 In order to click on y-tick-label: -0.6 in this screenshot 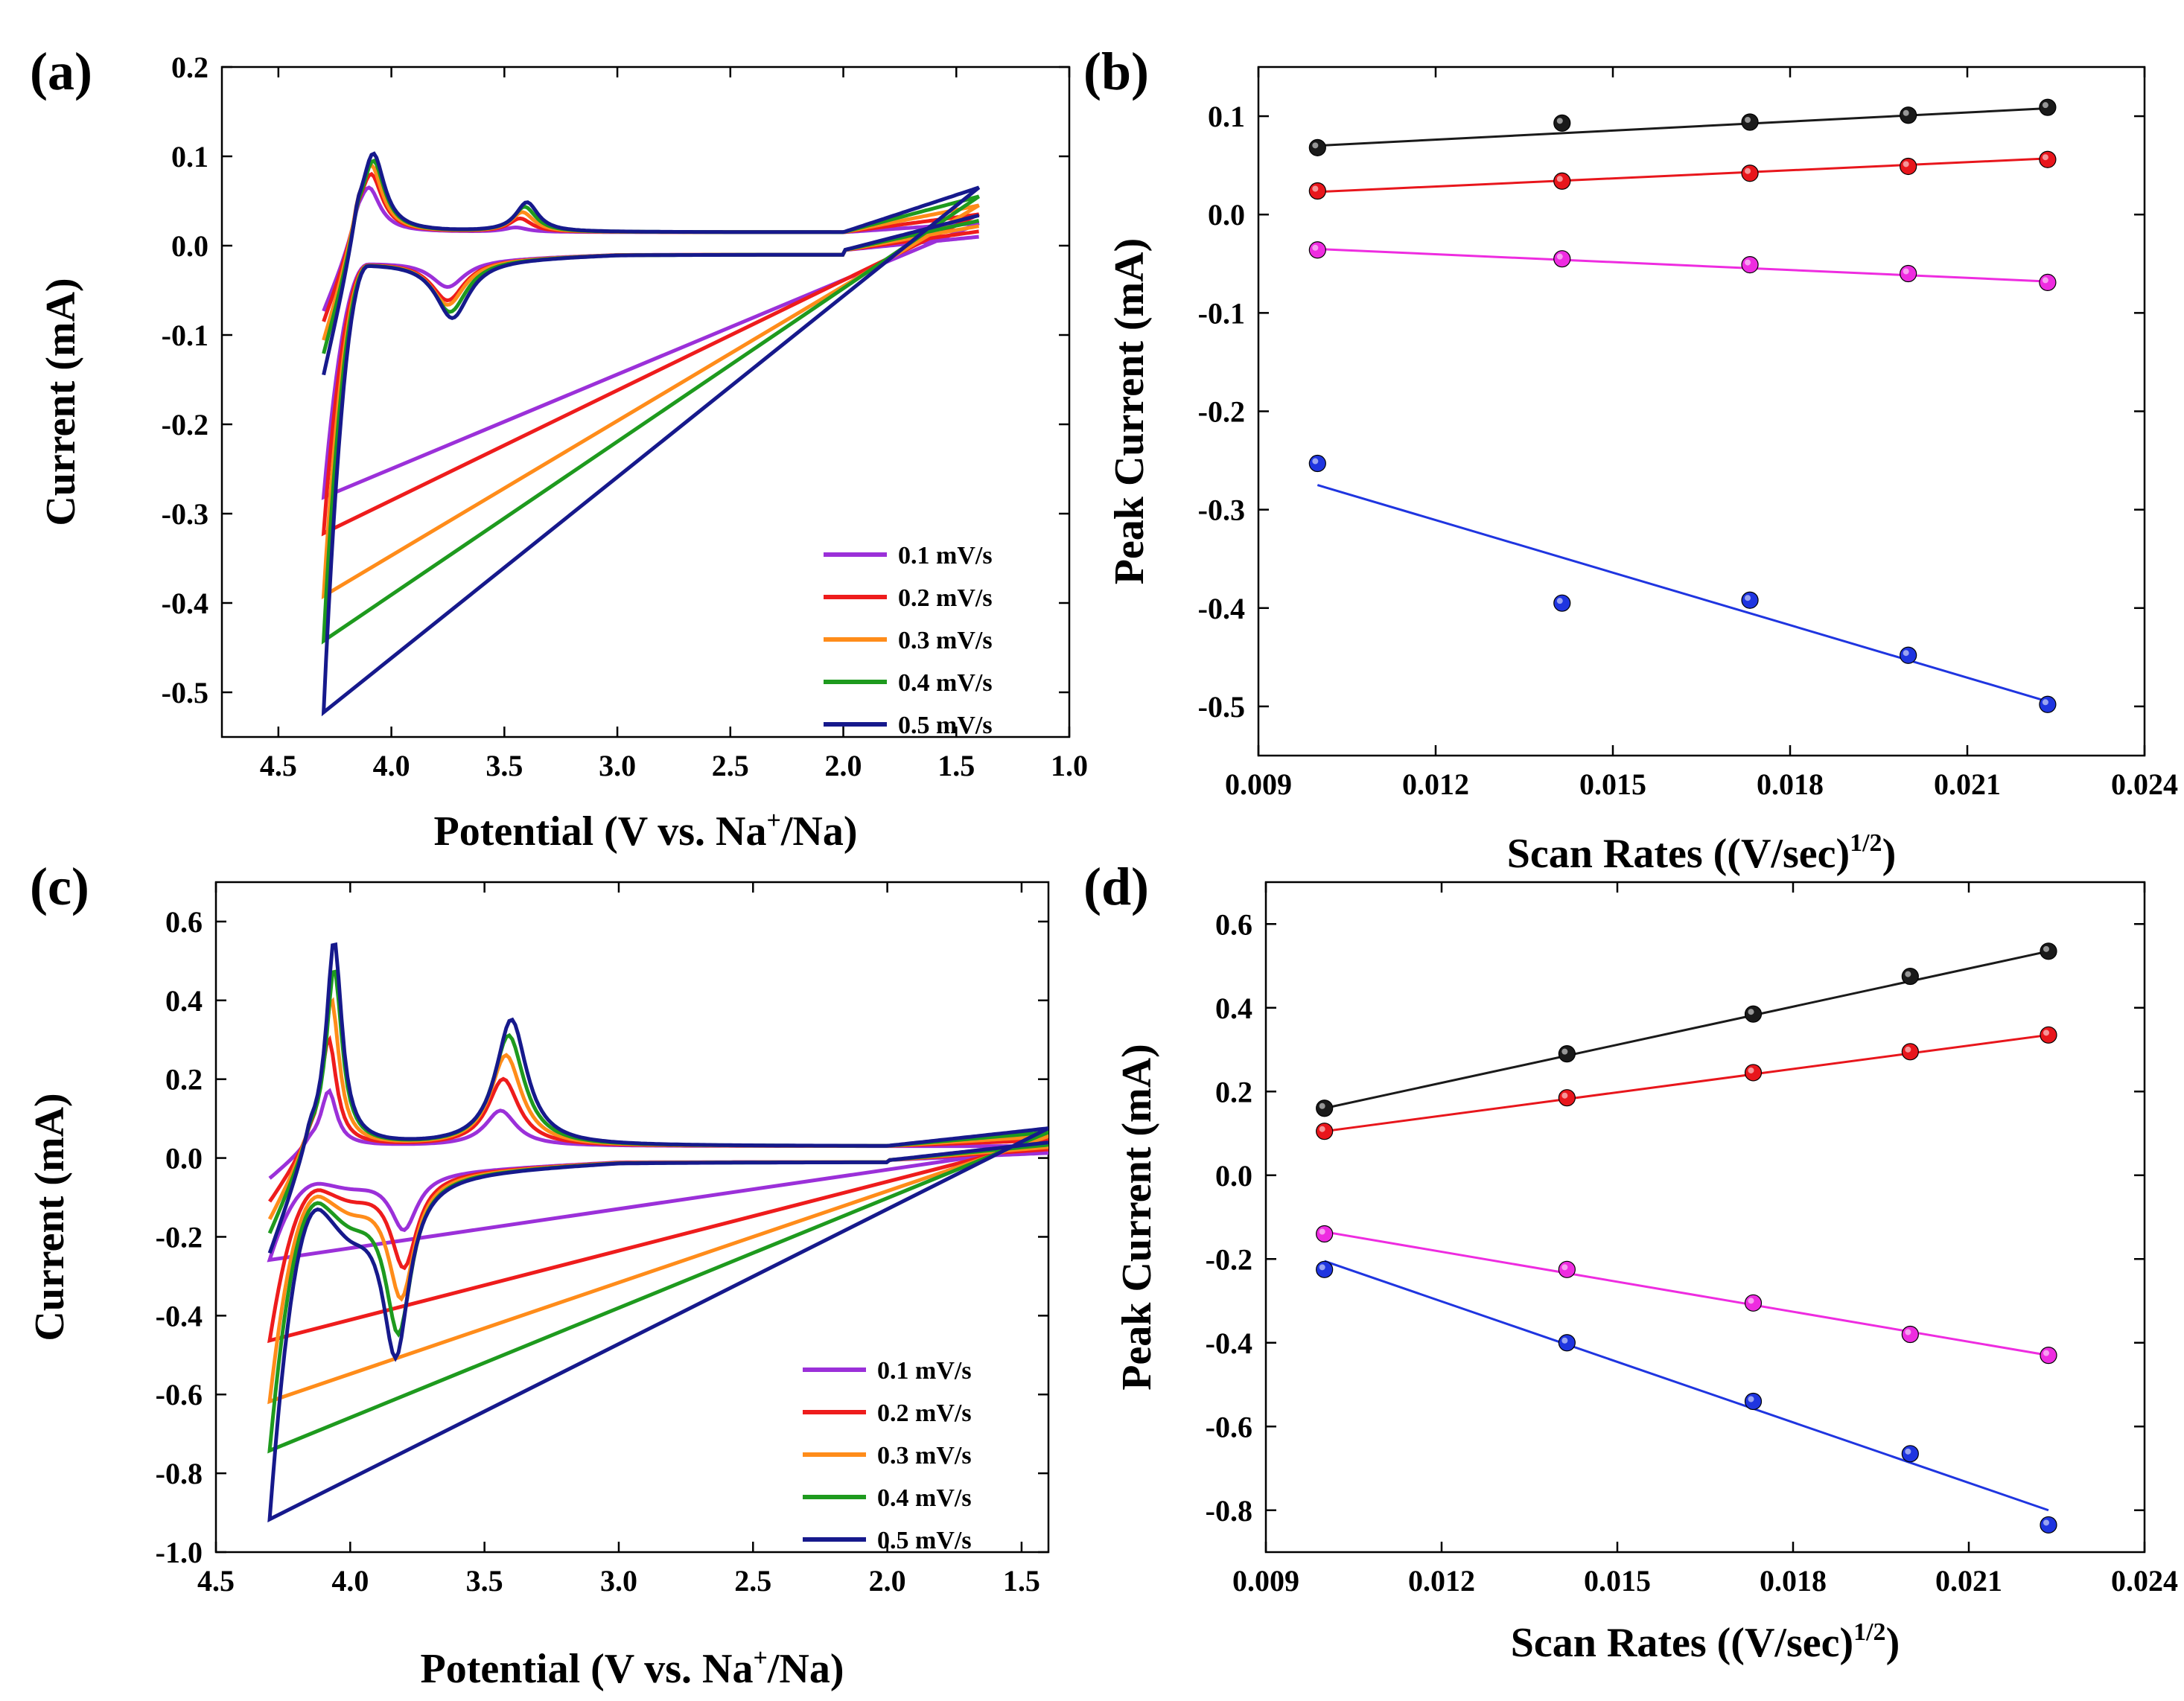, I will do `click(1229, 1427)`.